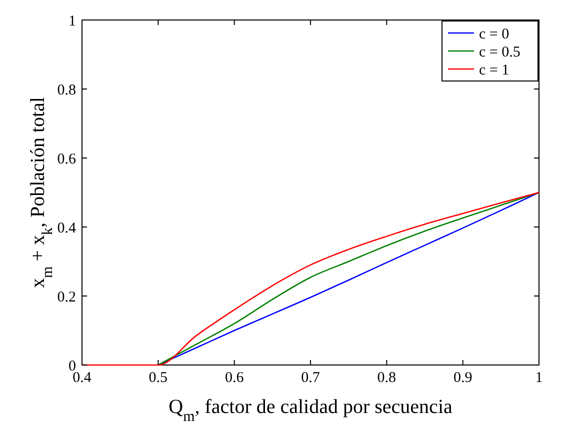  Describe the element at coordinates (494, 34) in the screenshot. I see `legend-label: c = 0` at that location.